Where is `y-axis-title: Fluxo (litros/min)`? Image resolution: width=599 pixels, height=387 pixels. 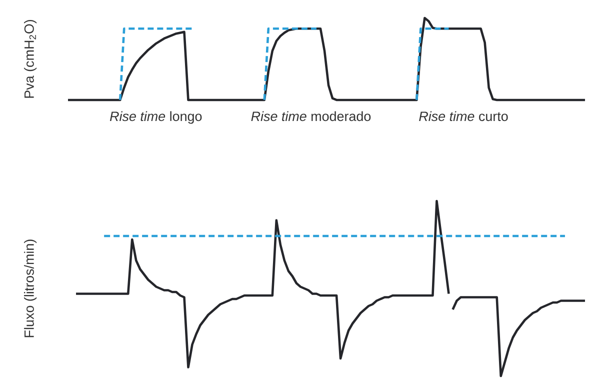 y-axis-title: Fluxo (litros/min) is located at coordinates (30, 289).